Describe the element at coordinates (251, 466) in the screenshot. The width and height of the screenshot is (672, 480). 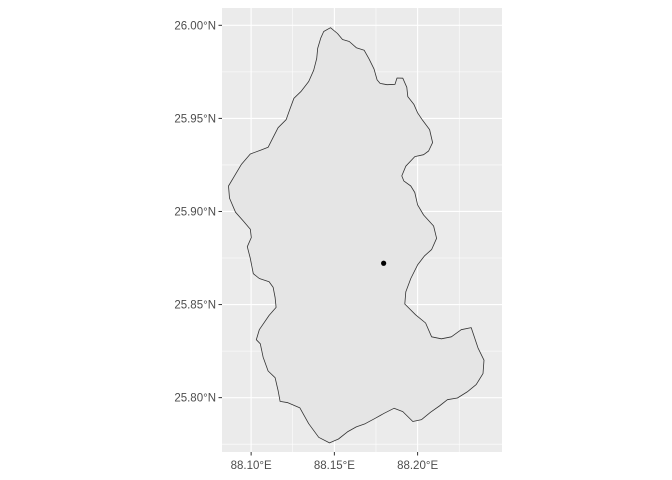
I see `x-tick-label: 88.10°E` at that location.